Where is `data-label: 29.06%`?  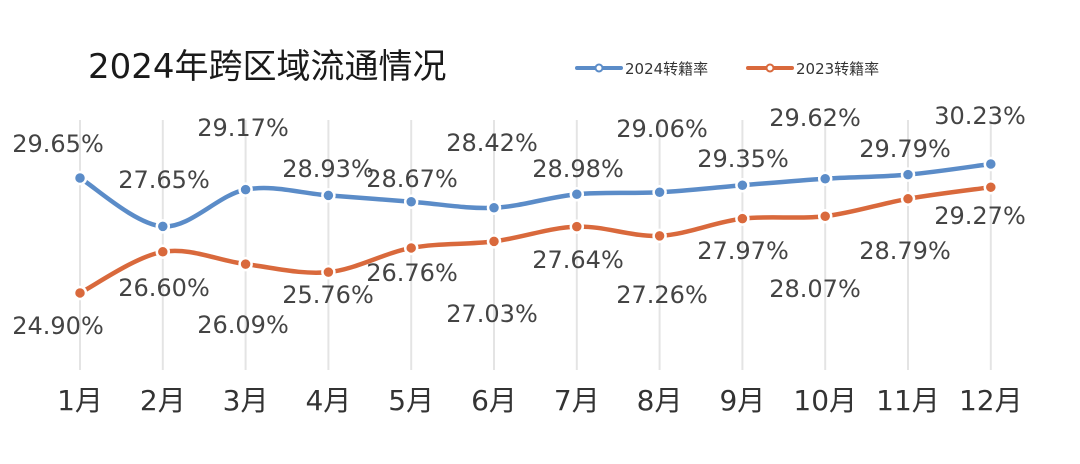 data-label: 29.06% is located at coordinates (662, 129).